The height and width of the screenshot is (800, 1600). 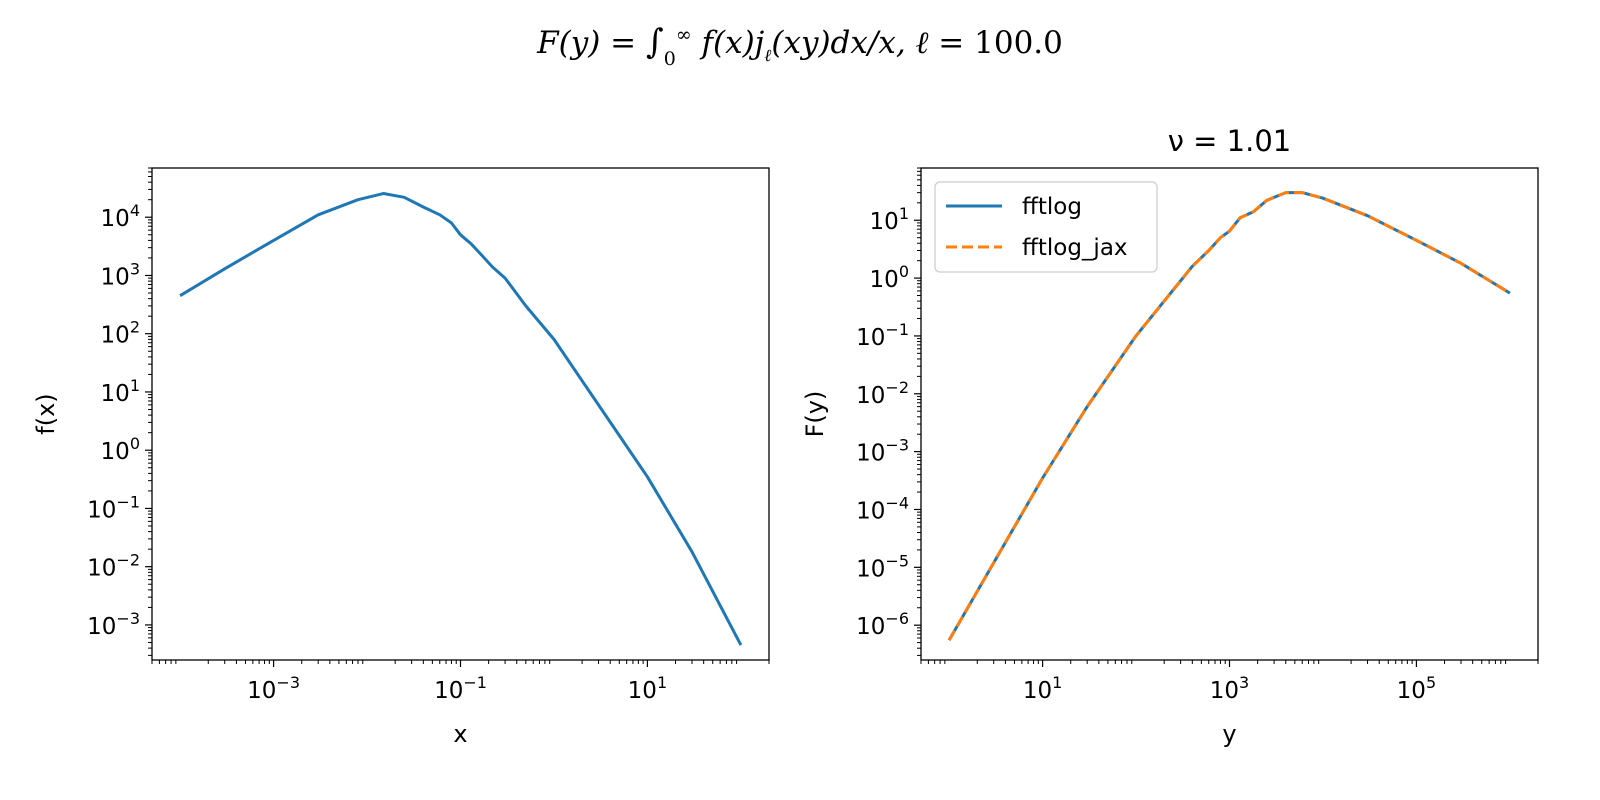 I want to click on x-axis-label: x, so click(x=460, y=734).